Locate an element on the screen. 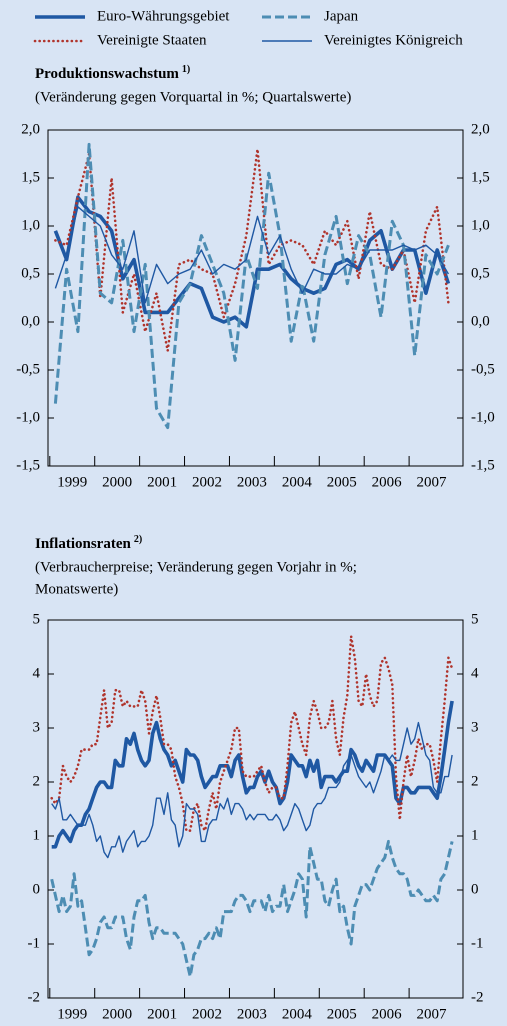 This screenshot has height=1026, width=507. y2-tick-label: -0,5 is located at coordinates (483, 369).